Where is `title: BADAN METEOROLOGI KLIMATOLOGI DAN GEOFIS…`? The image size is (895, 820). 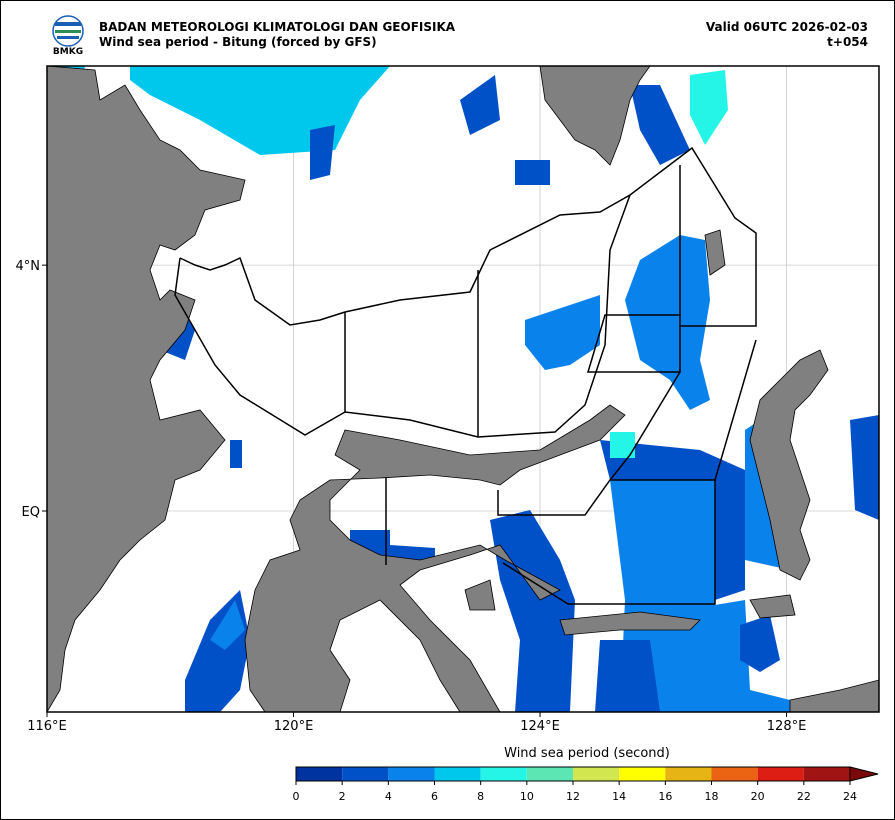 title: BADAN METEOROLOGI KLIMATOLOGI DAN GEOFIS… is located at coordinates (277, 27).